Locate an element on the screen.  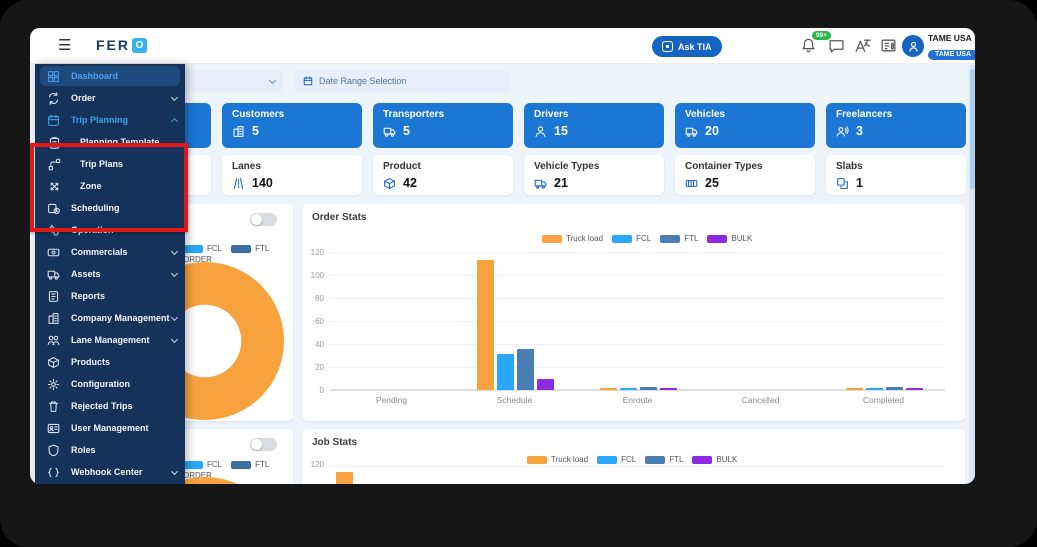
user-avatar is located at coordinates (913, 46).